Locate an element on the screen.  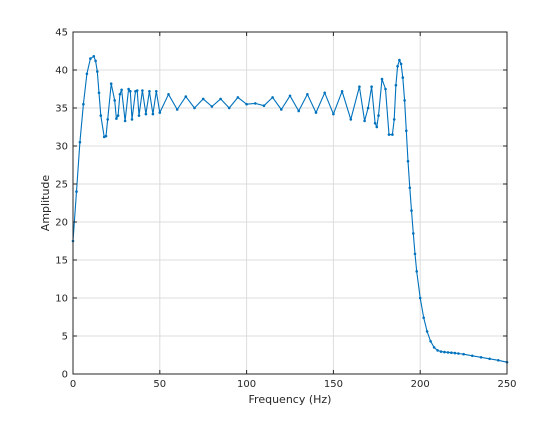
x-tick-label: 150 is located at coordinates (333, 384).